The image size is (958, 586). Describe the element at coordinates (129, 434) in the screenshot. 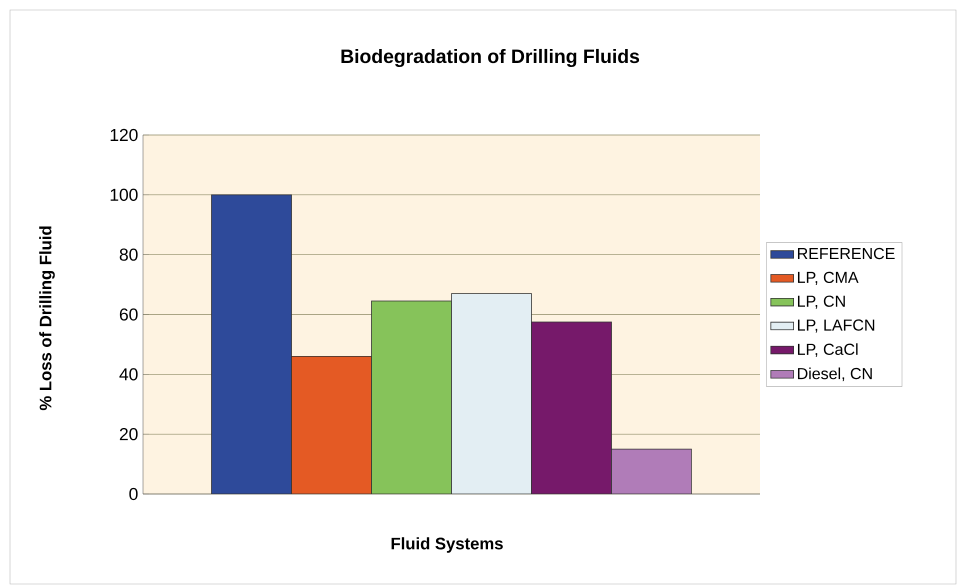

I see `y-tick-label: 20` at that location.